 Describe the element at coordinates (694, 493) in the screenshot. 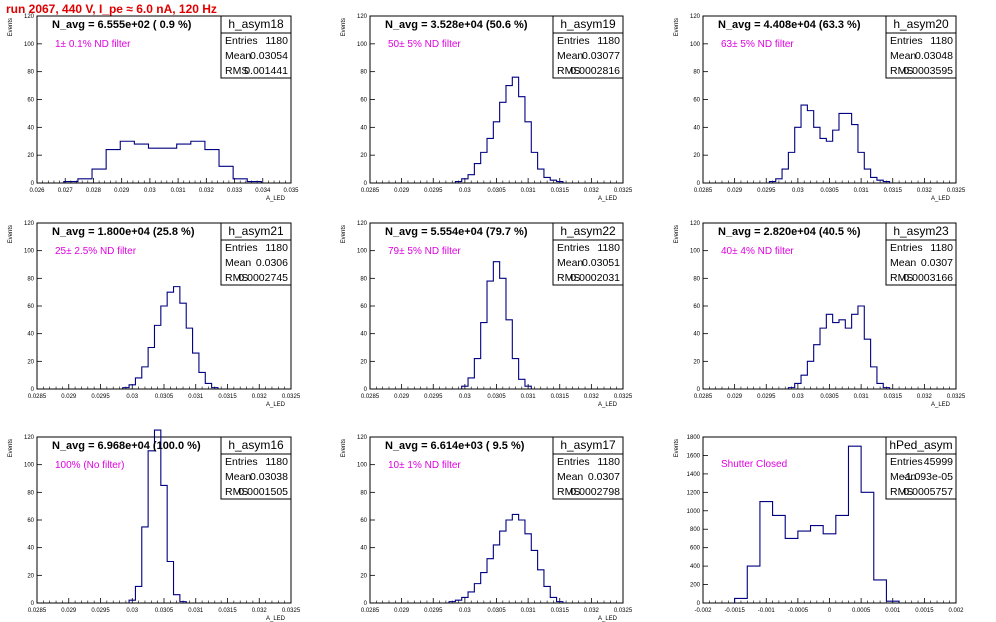

I see `y-tick-label: 1200` at that location.